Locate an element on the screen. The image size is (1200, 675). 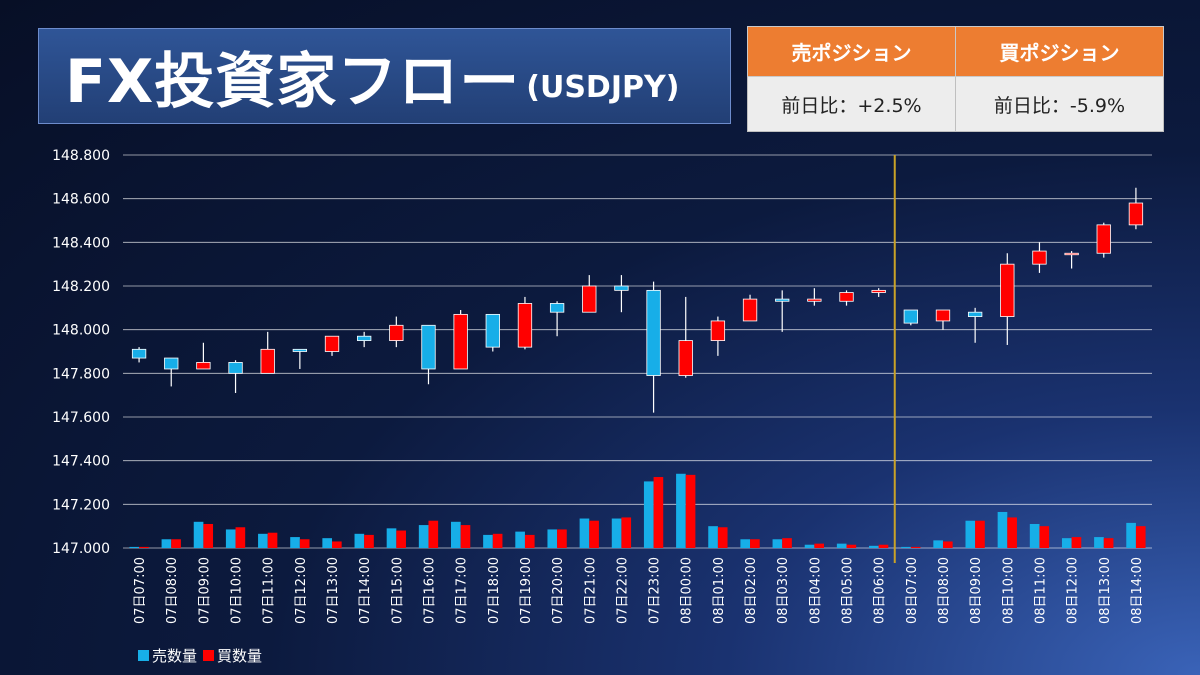
y-tick-label: 147.600 is located at coordinates (81, 418).